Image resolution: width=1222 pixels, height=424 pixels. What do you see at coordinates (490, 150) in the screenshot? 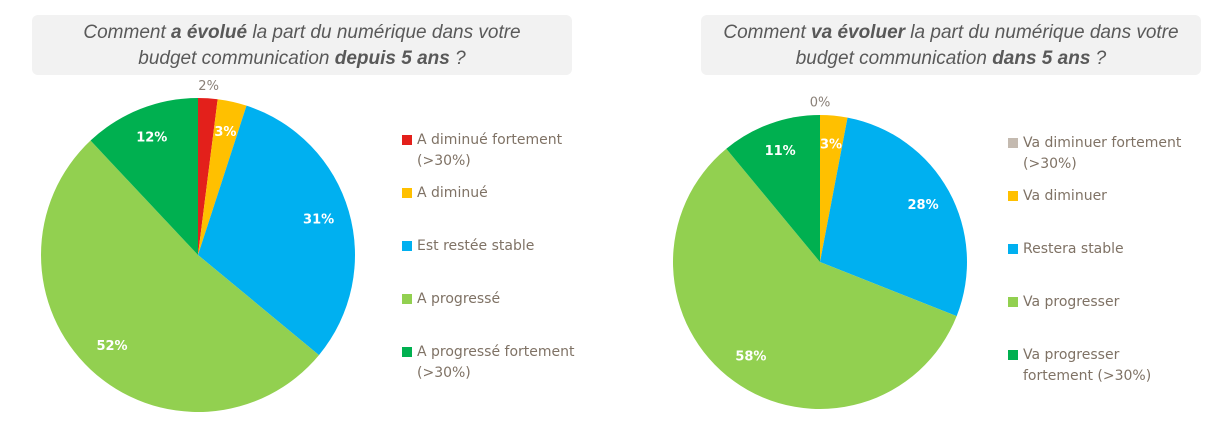
I see `legend-label: A diminué fortement (>30%)` at bounding box center [490, 150].